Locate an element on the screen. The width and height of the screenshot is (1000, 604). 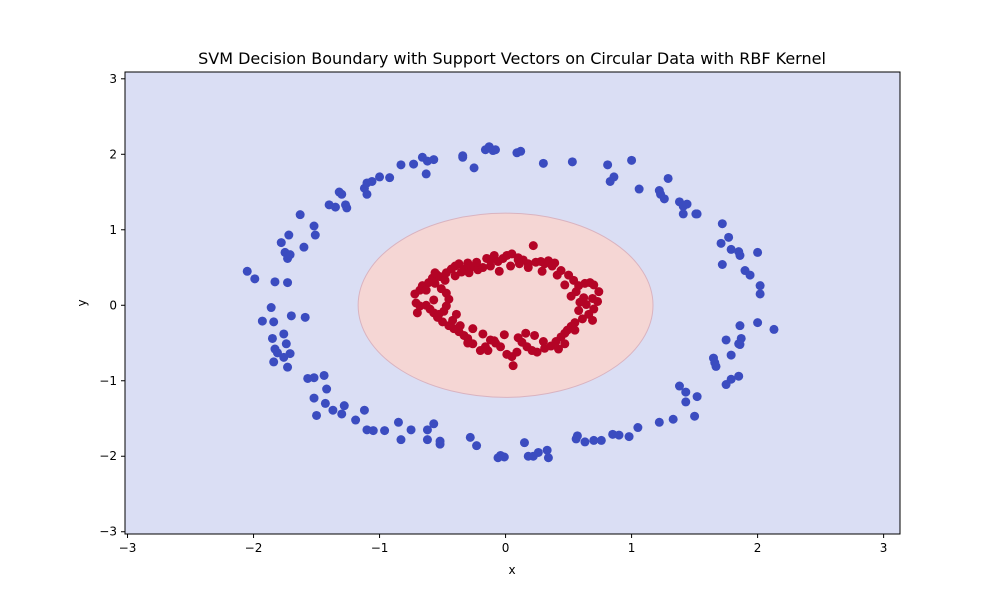
x-axis-ticks: −3 −2 −1 0 1 2 3 is located at coordinates (503, 544).